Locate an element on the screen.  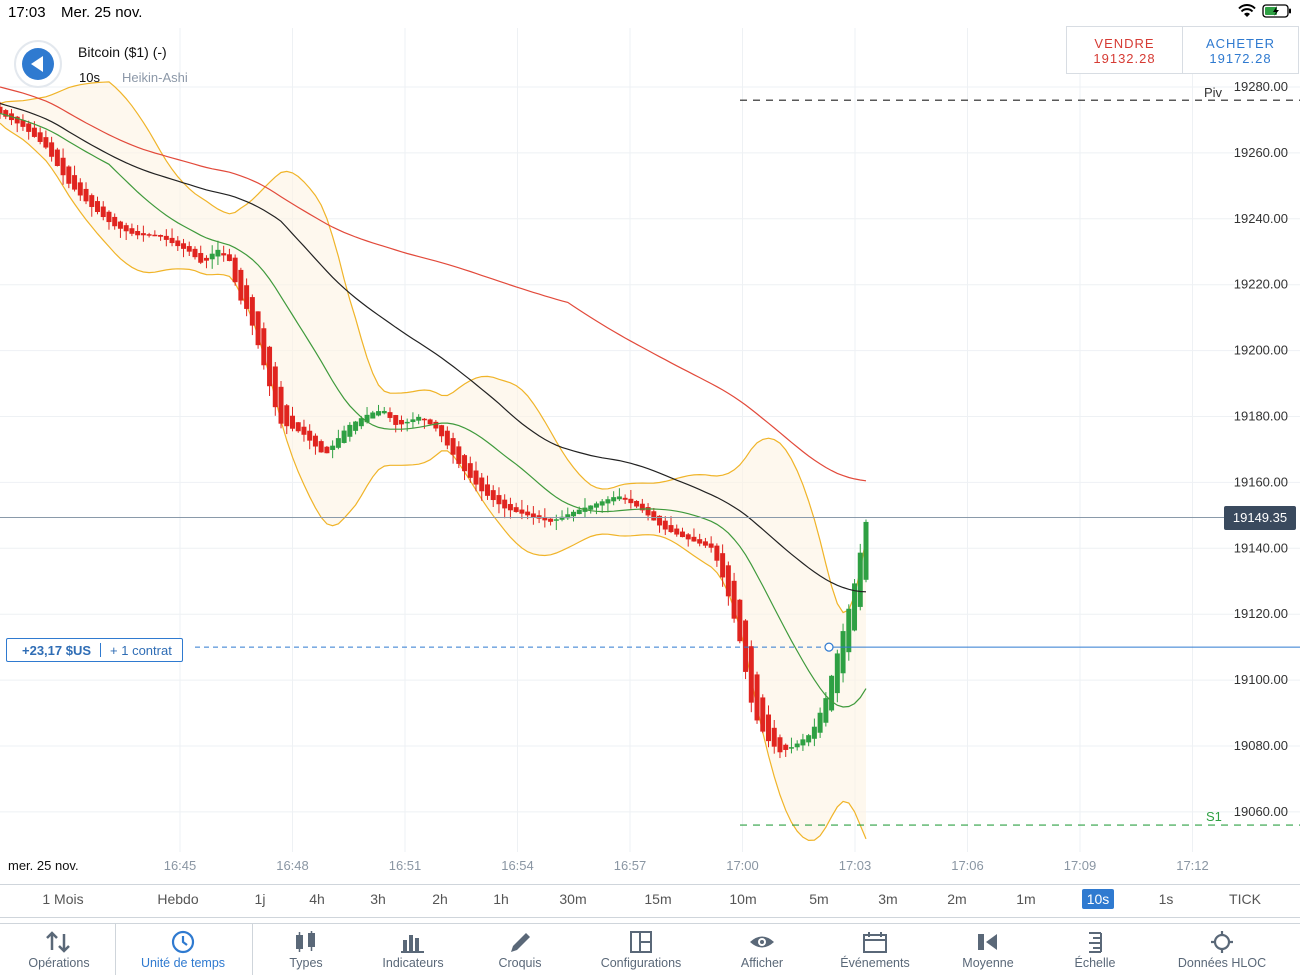
toolbar-configurations: Configurations is located at coordinates (641, 949).